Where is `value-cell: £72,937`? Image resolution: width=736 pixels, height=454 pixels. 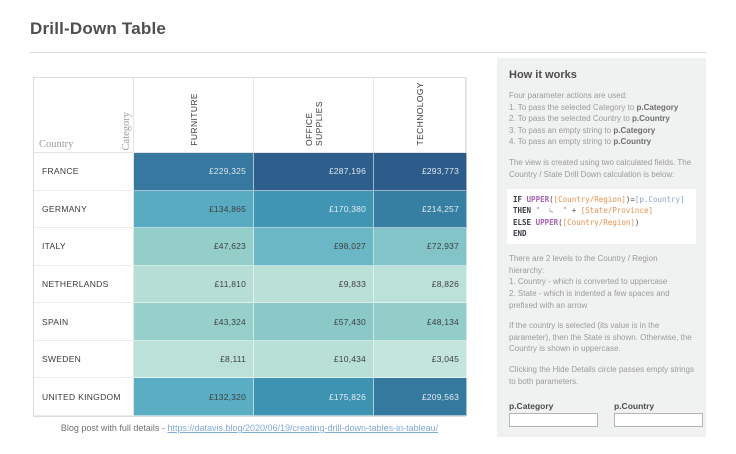
value-cell: £72,937 is located at coordinates (420, 247).